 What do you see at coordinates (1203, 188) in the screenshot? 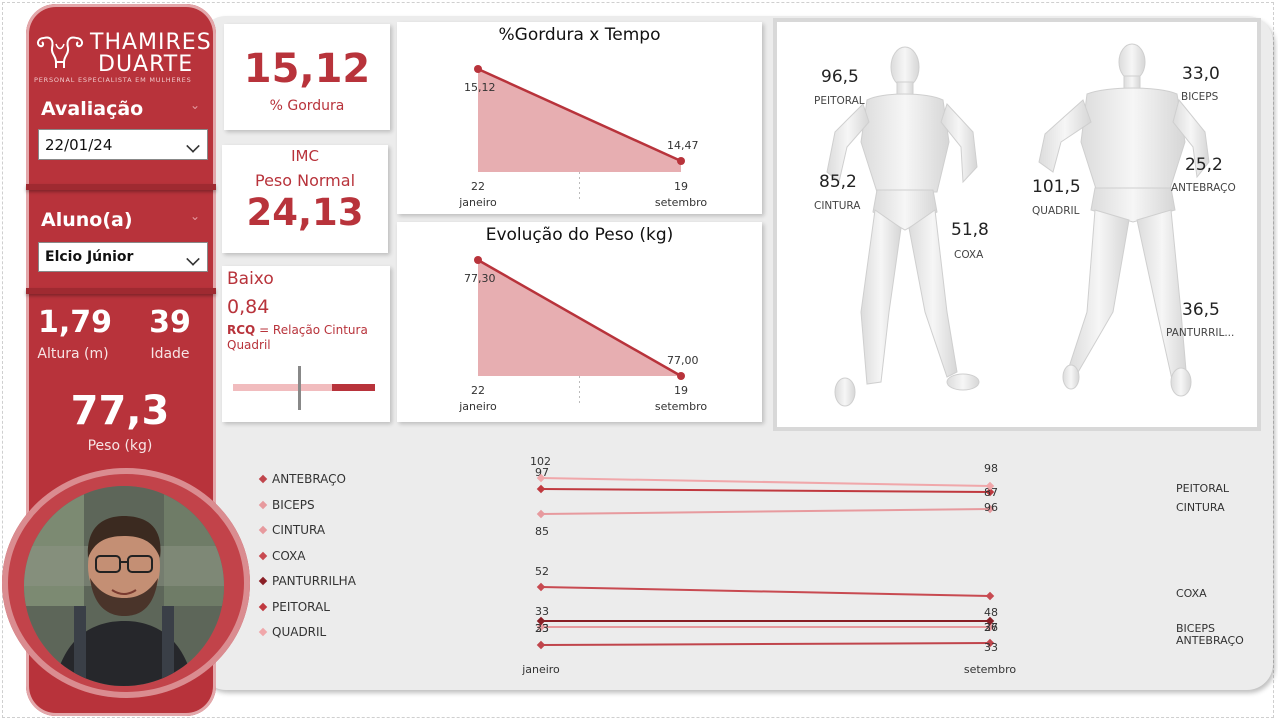
I see `antebraco-label: ANTEBRAÇO` at bounding box center [1203, 188].